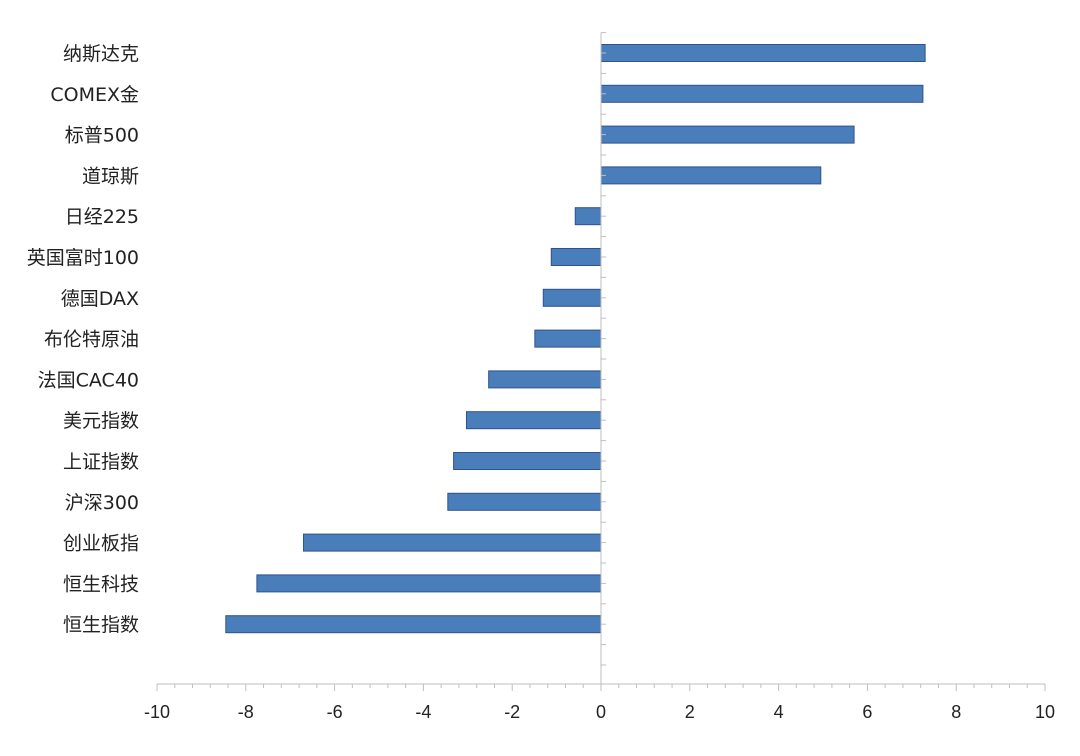 The image size is (1080, 756). What do you see at coordinates (956, 712) in the screenshot?
I see `x-tick-label: 8` at bounding box center [956, 712].